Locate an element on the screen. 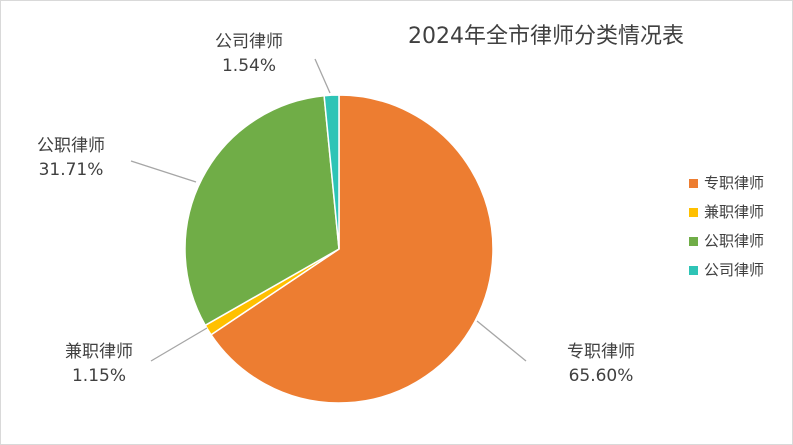 This screenshot has height=445, width=793. leader-line-corporate is located at coordinates (322, 76).